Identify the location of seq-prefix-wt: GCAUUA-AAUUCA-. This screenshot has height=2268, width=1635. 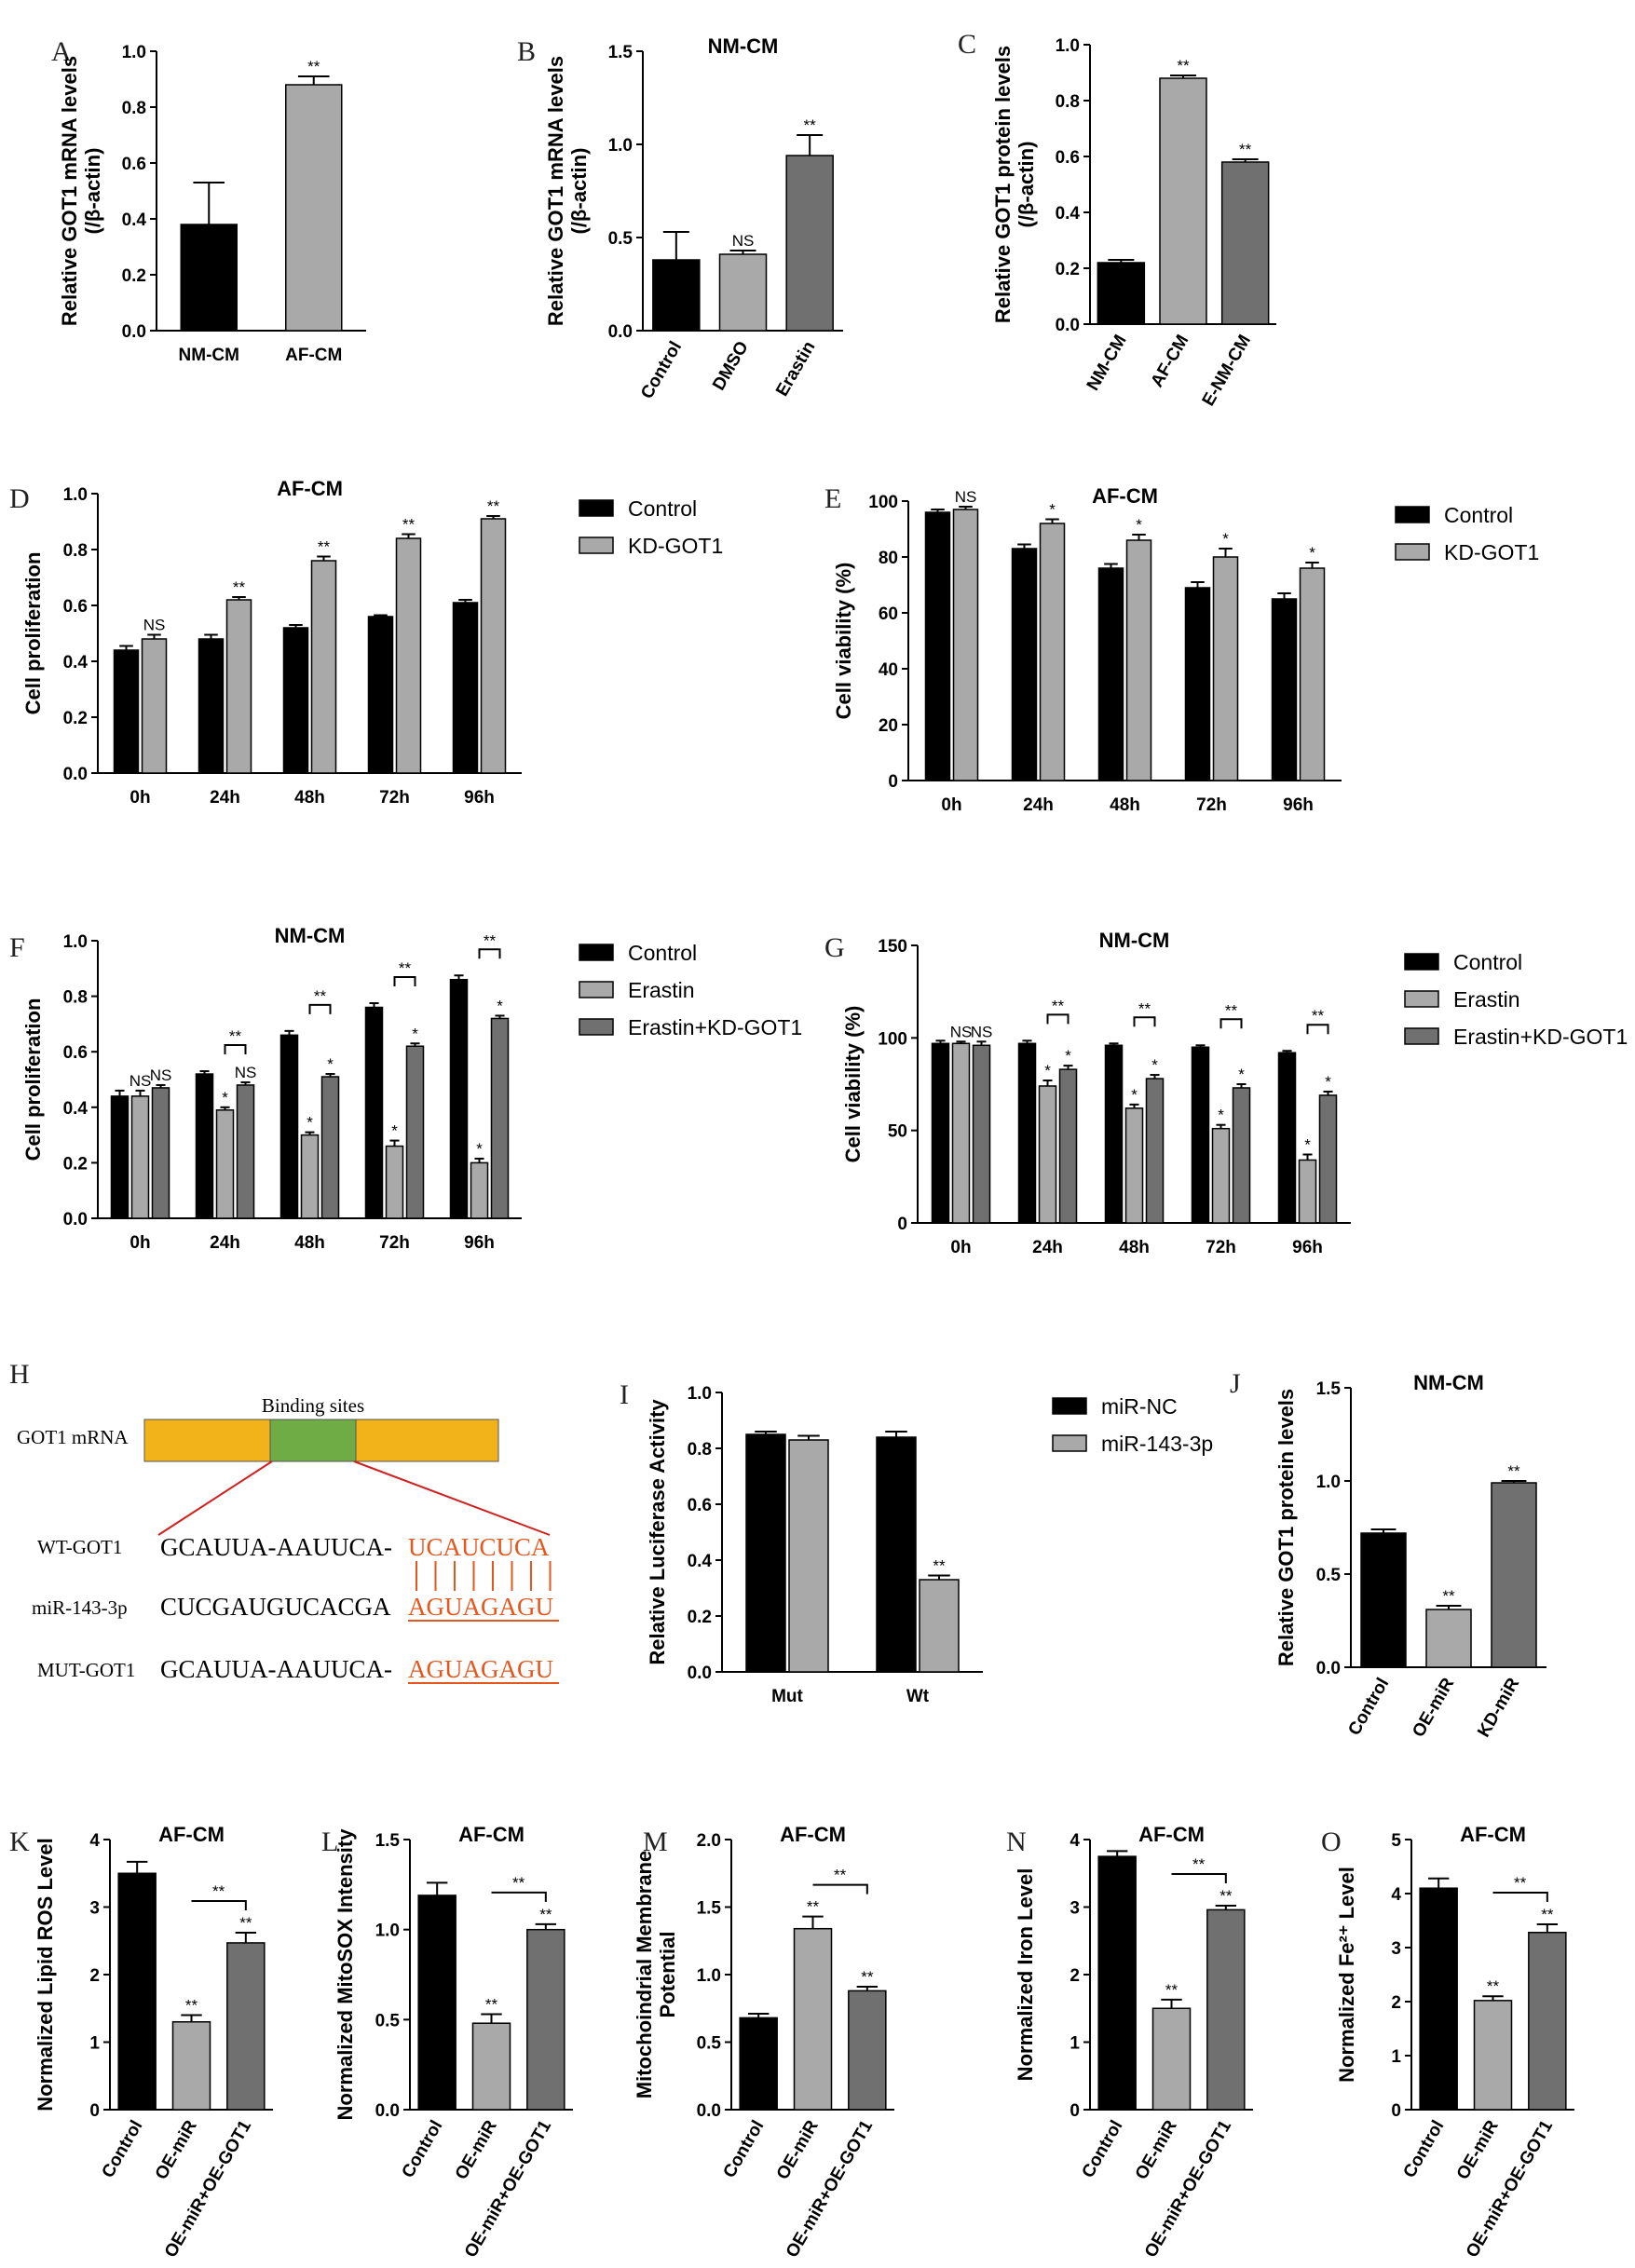
(276, 1547).